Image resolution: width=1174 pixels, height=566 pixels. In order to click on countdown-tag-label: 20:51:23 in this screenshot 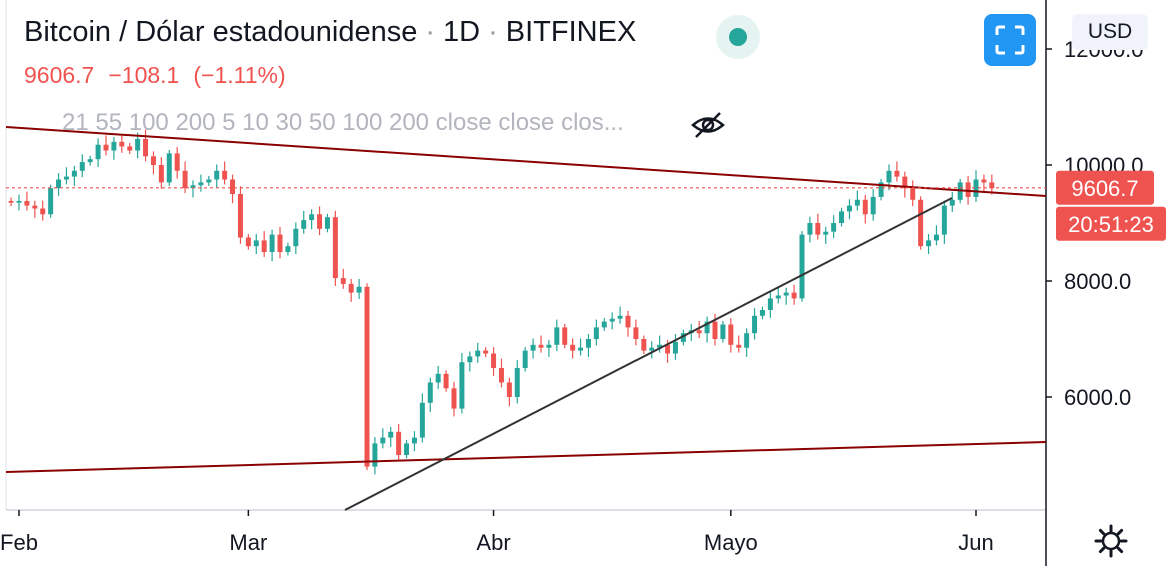, I will do `click(1111, 224)`.